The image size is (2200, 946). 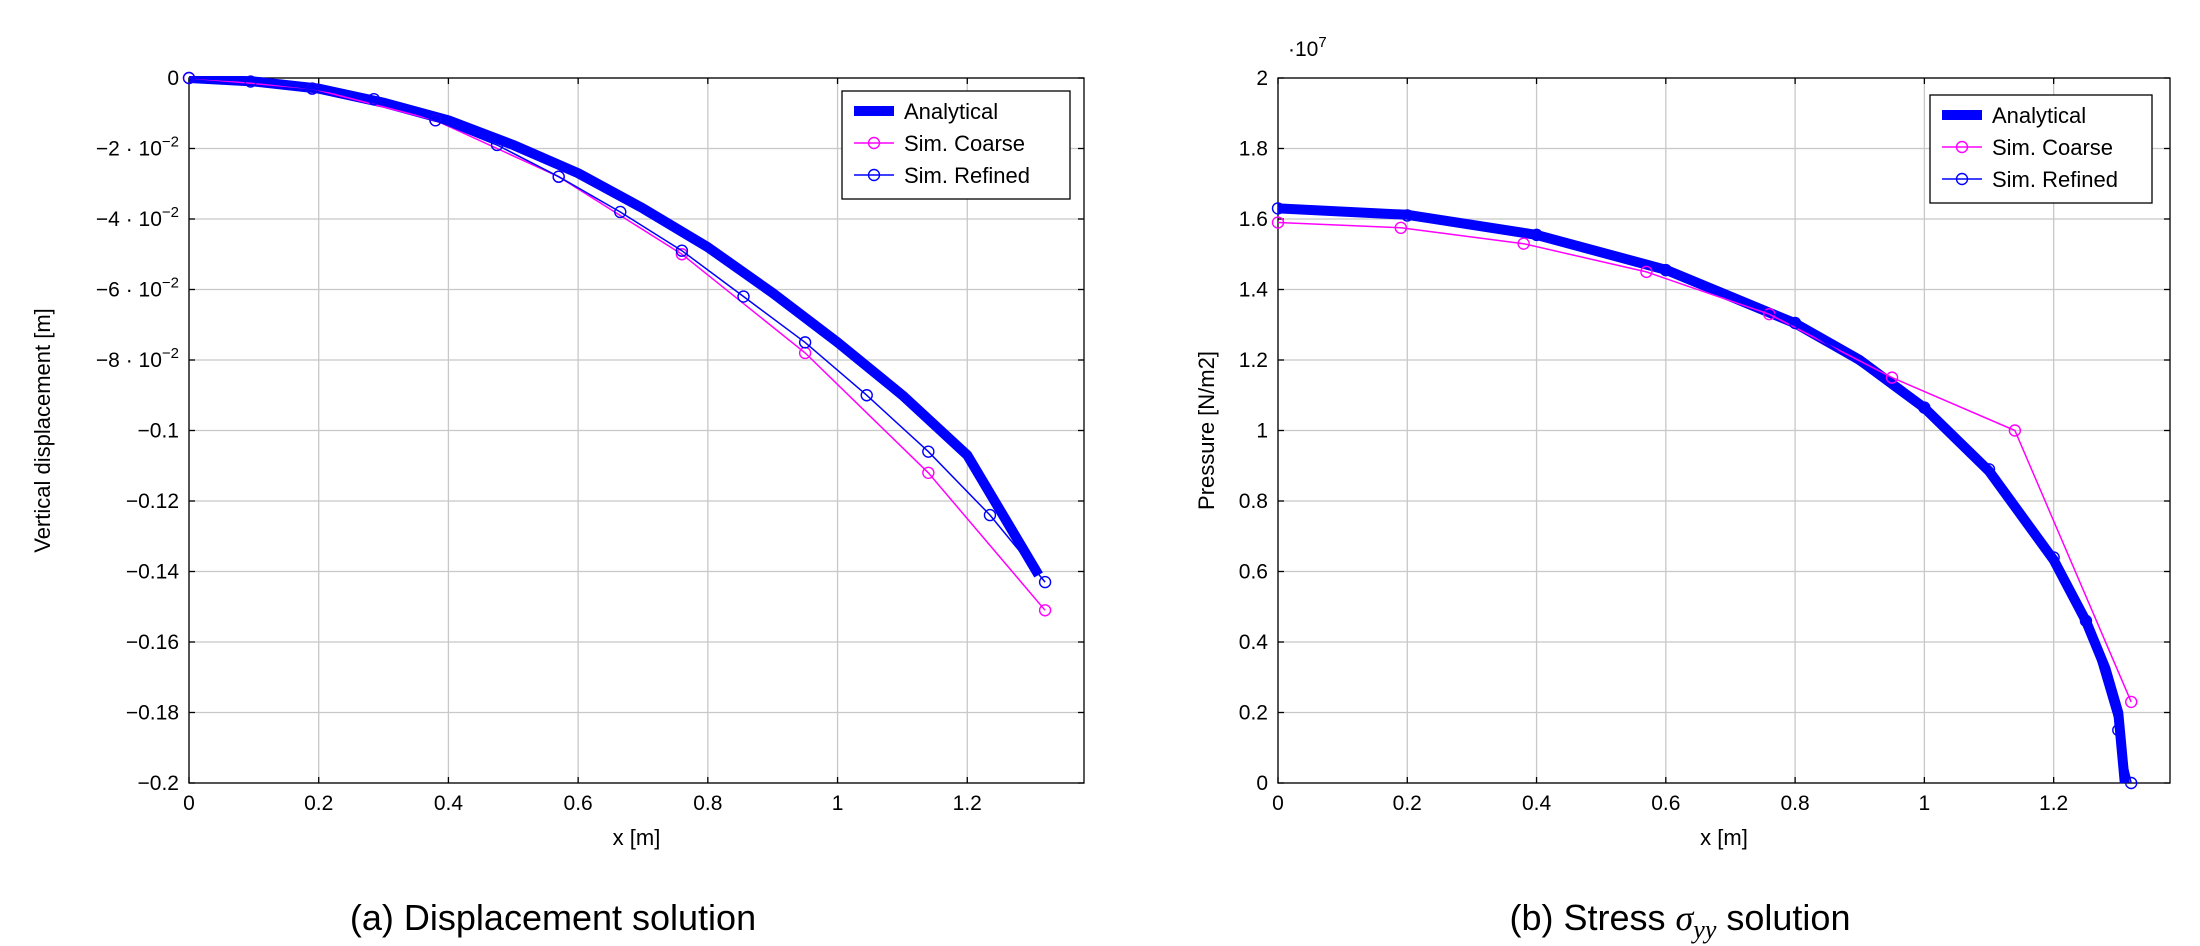 I want to click on y-tick-label: −0.2, so click(x=158, y=783).